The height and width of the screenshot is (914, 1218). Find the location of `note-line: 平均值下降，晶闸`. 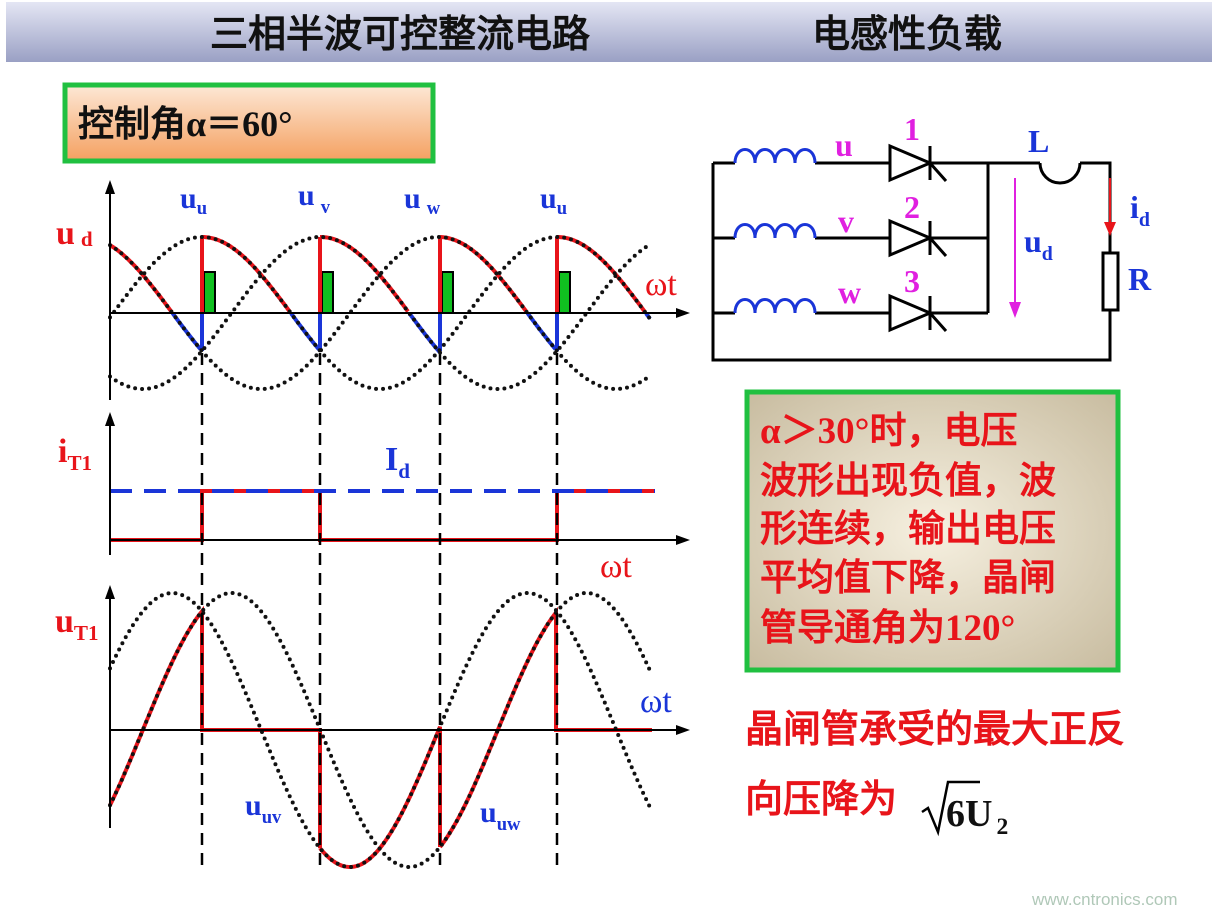

note-line: 平均值下降，晶闸 is located at coordinates (908, 578).